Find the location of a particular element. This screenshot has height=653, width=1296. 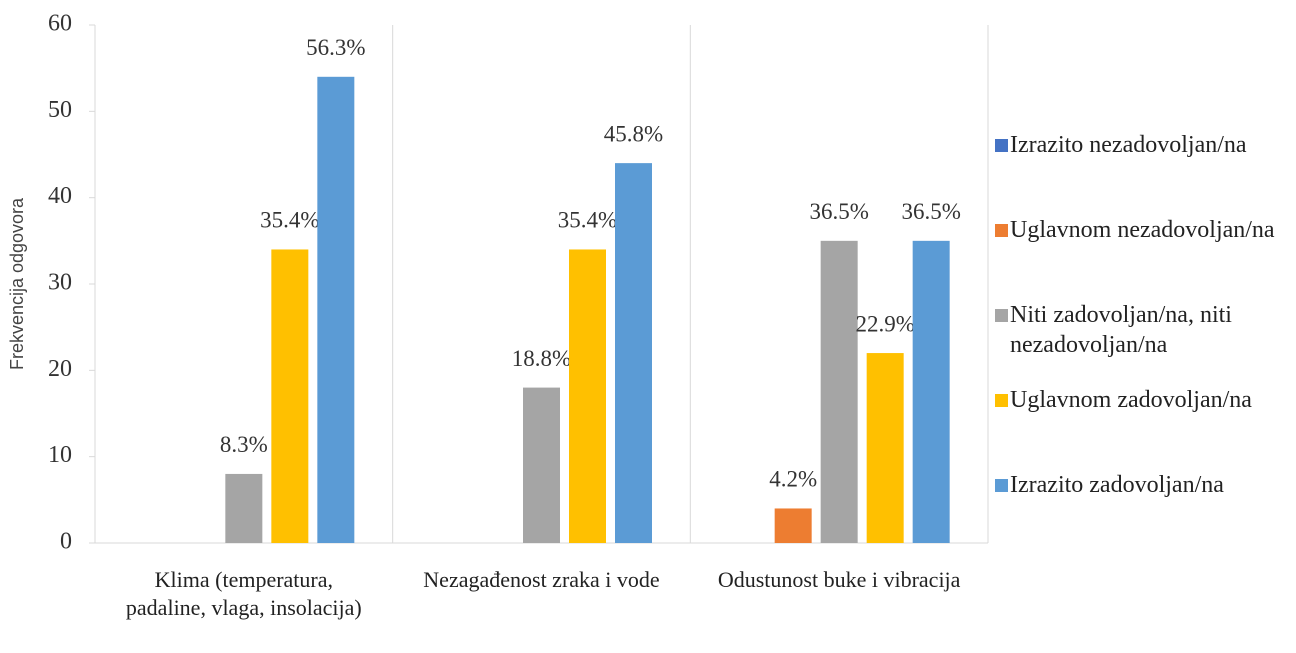

data-label: 22.9% is located at coordinates (884, 323).